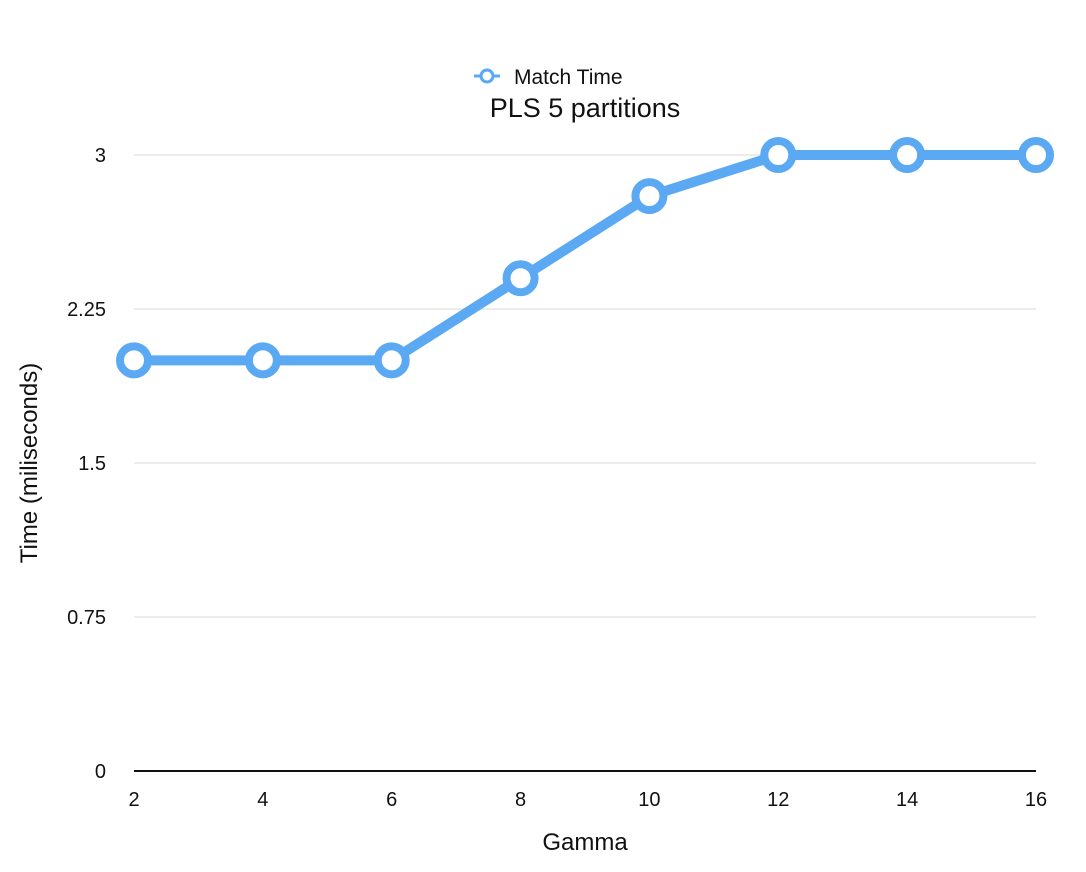 Image resolution: width=1086 pixels, height=872 pixels. What do you see at coordinates (520, 800) in the screenshot?
I see `x-tick-label: 8` at bounding box center [520, 800].